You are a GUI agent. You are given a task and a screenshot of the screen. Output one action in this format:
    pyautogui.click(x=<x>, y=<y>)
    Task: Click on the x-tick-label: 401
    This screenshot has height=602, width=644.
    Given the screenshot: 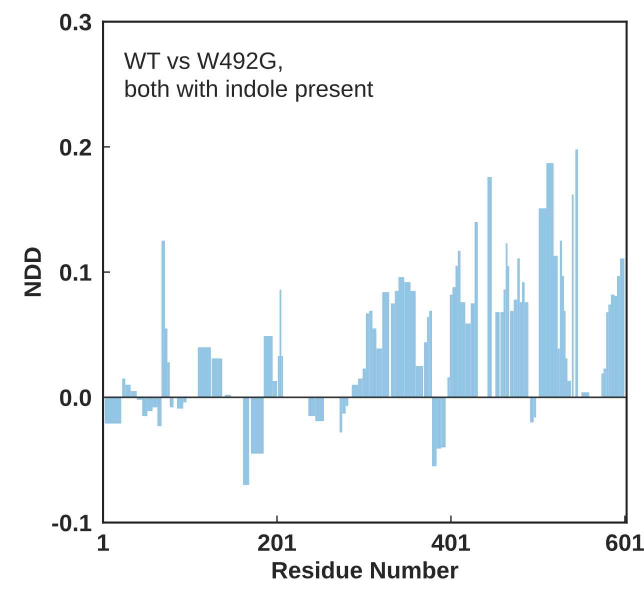 What is the action you would take?
    pyautogui.click(x=451, y=542)
    